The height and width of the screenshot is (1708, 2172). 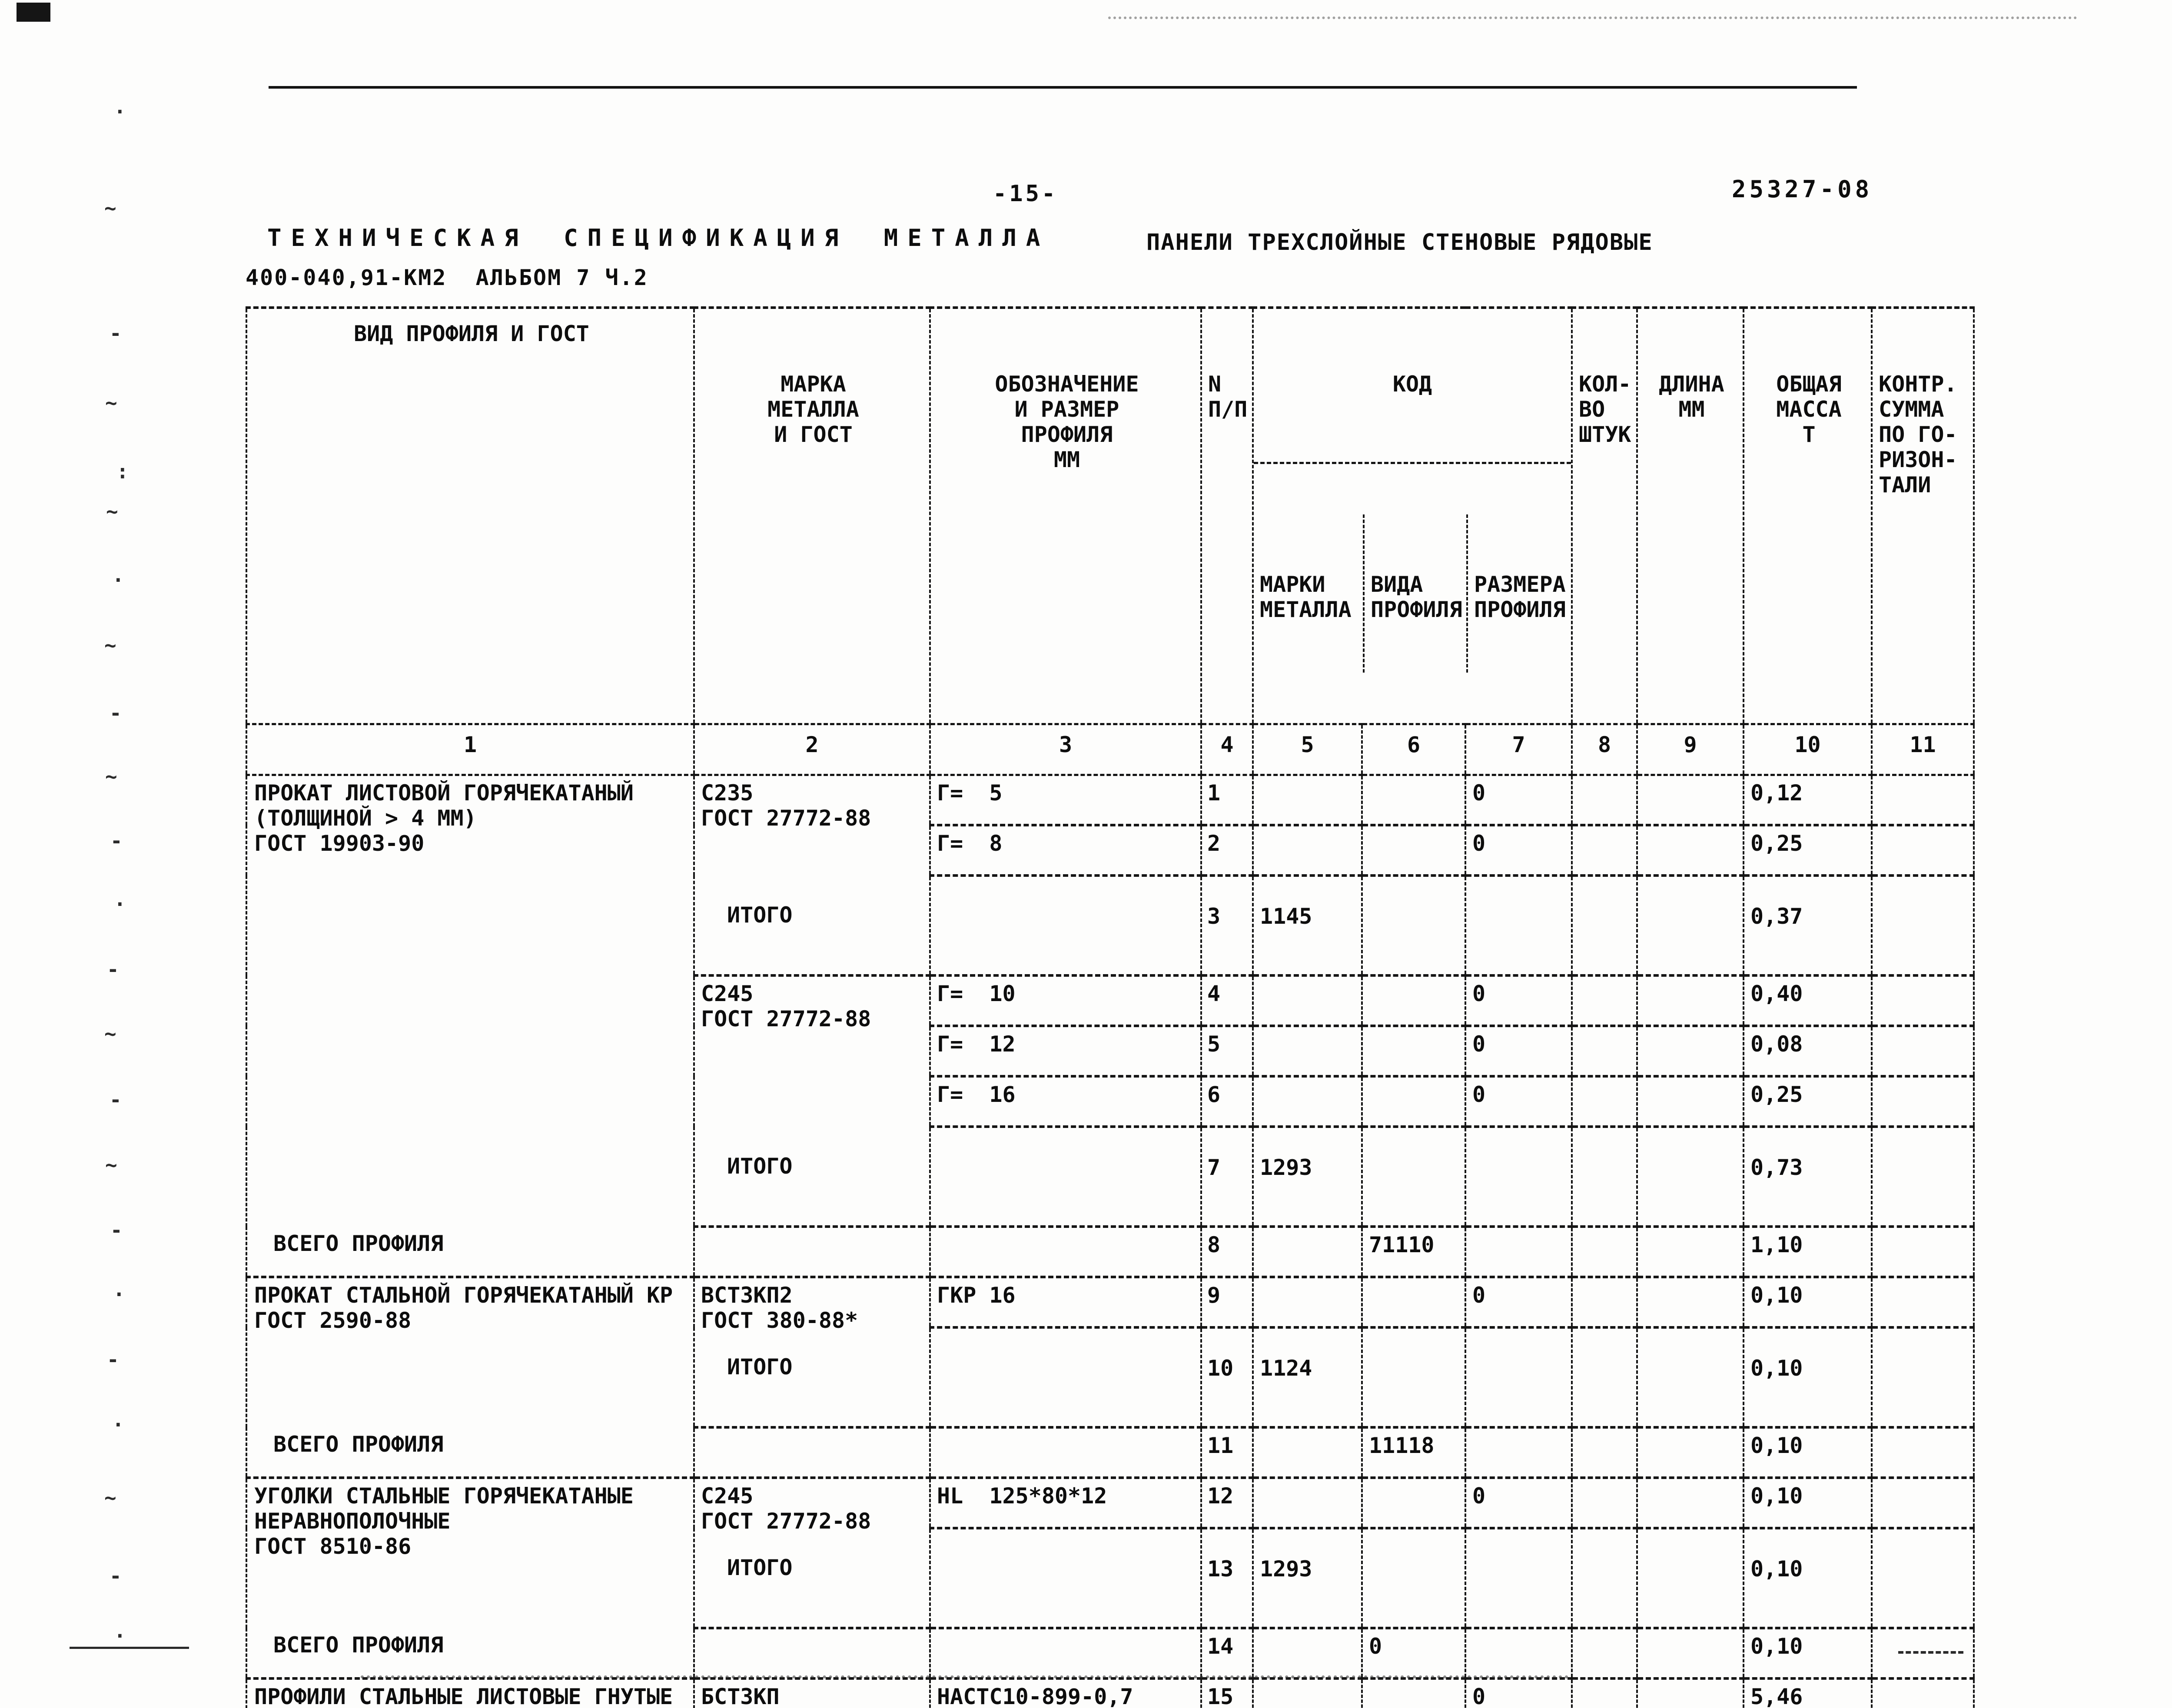 I want to click on table-row-3: ИТОГО 3 1145 0,37, so click(x=1110, y=927).